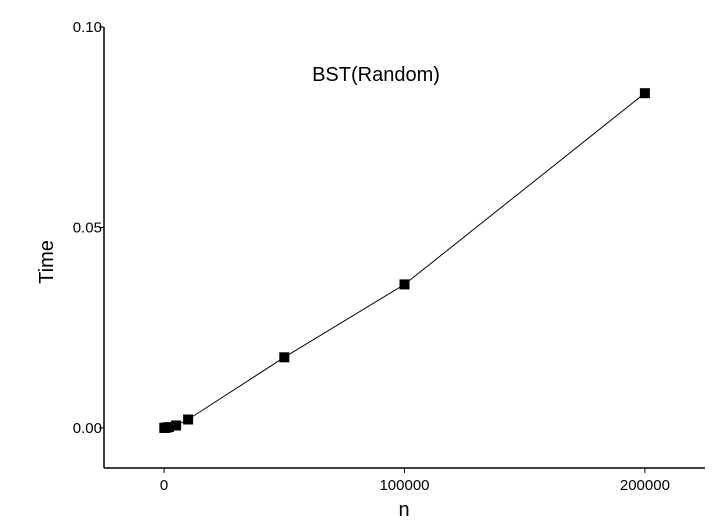 The width and height of the screenshot is (717, 530). I want to click on y-axis-title: Time, so click(47, 262).